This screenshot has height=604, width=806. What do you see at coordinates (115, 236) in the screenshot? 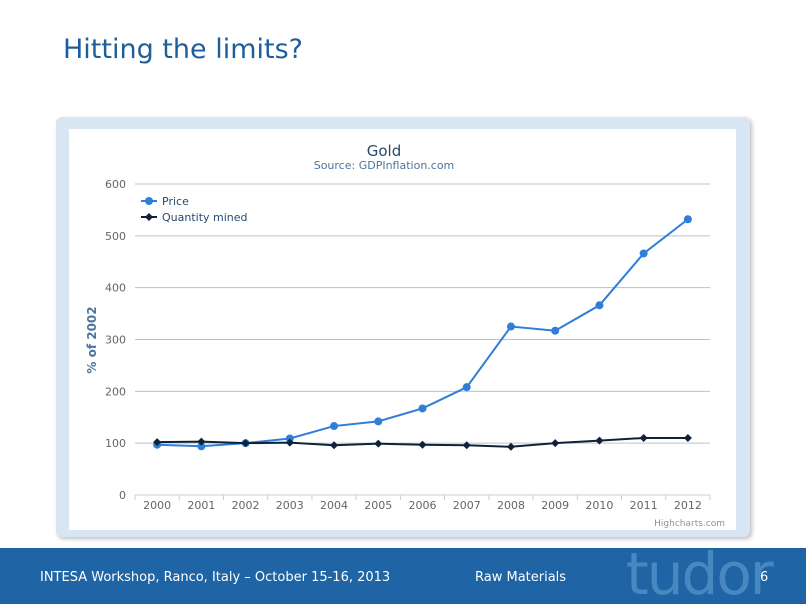
I see `y-tick-label: 500` at bounding box center [115, 236].